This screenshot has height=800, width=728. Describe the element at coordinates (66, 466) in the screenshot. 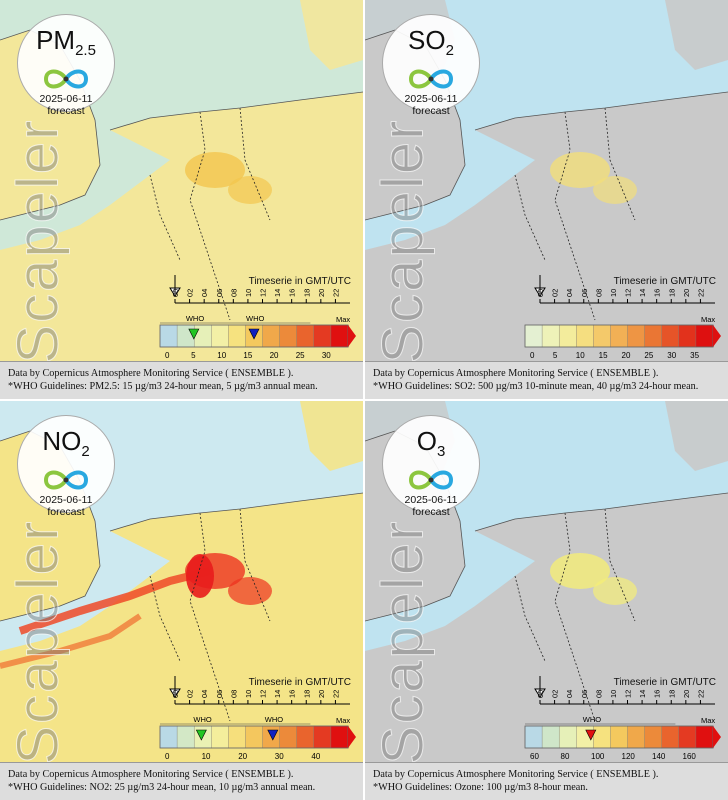

I see `pollutant-badge: NO2 2025-06-11 forecast` at that location.